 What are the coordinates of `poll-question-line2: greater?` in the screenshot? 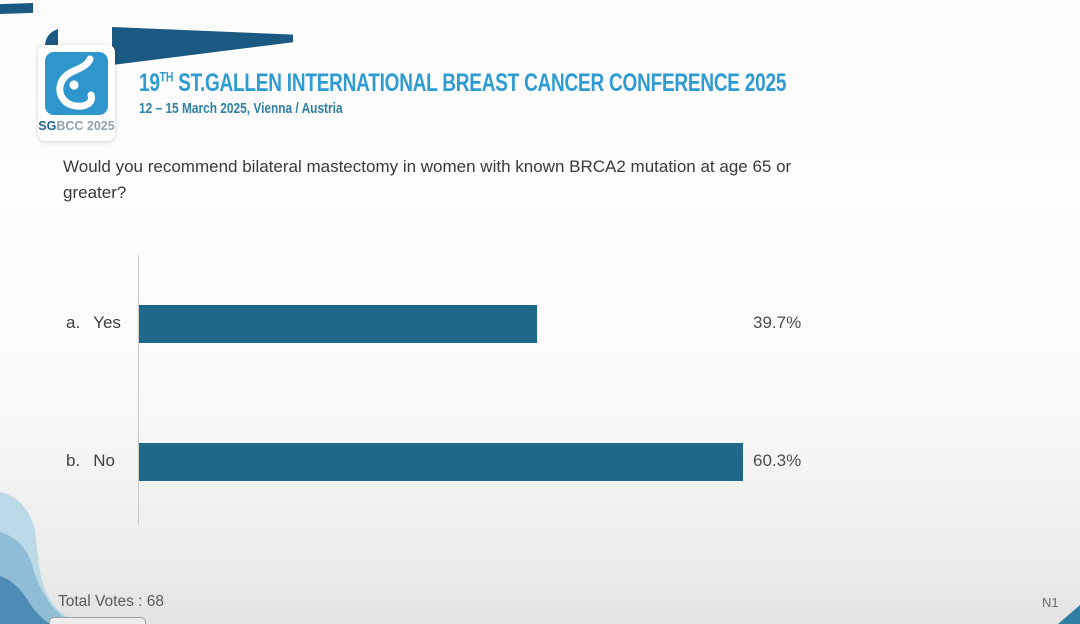 It's located at (95, 192).